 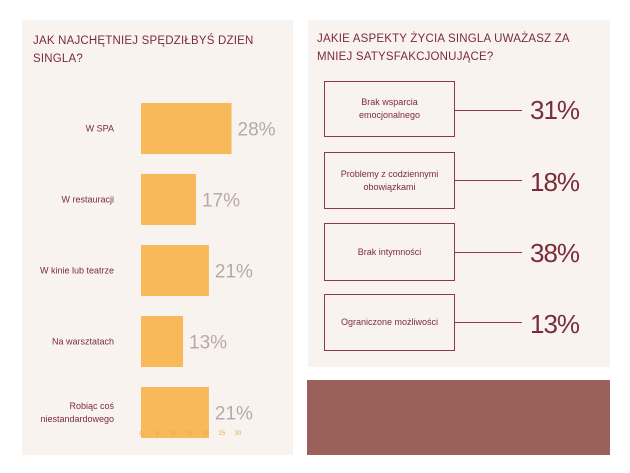 What do you see at coordinates (458, 417) in the screenshot?
I see `decorative-block` at bounding box center [458, 417].